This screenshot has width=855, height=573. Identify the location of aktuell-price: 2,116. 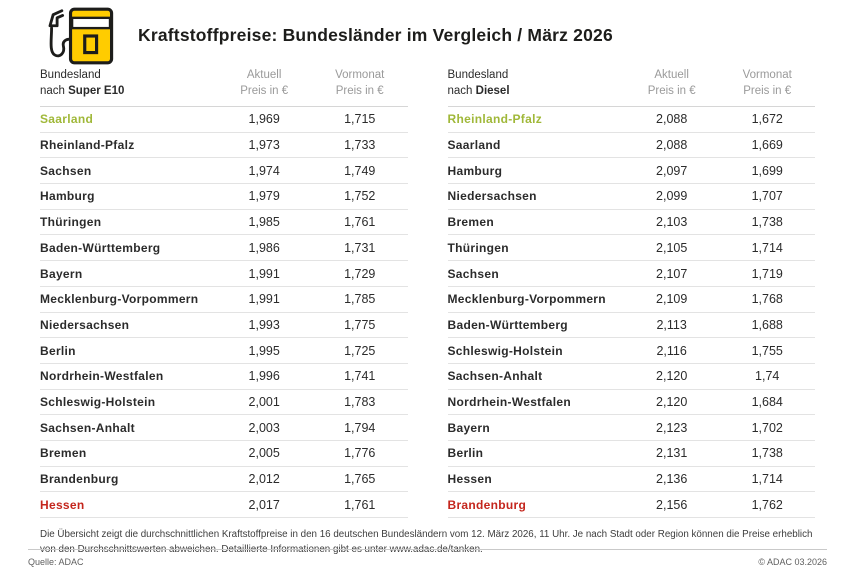
(671, 350).